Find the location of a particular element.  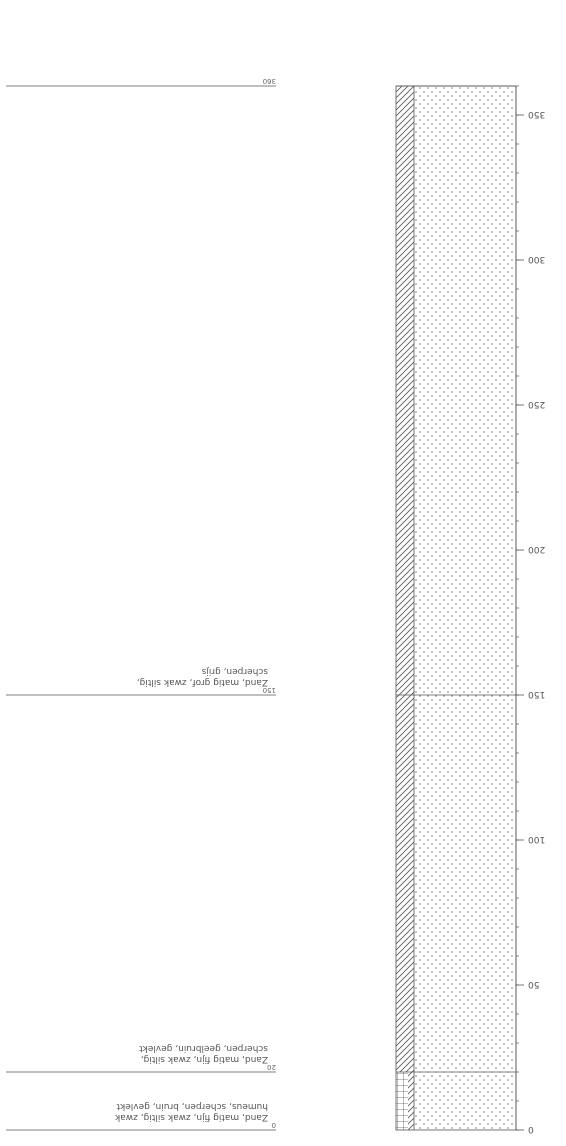

boundary-depth-label: 150 is located at coordinates (269, 690).